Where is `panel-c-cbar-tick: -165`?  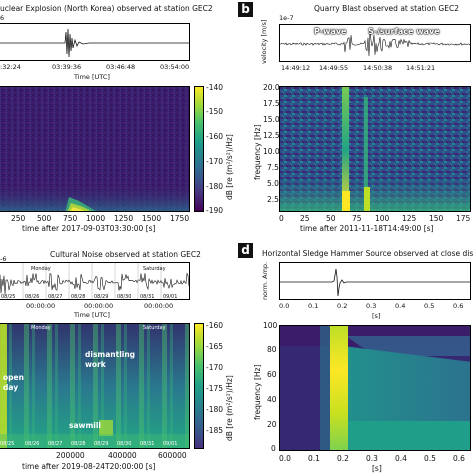 panel-c-cbar-tick: -165 is located at coordinates (215, 346).